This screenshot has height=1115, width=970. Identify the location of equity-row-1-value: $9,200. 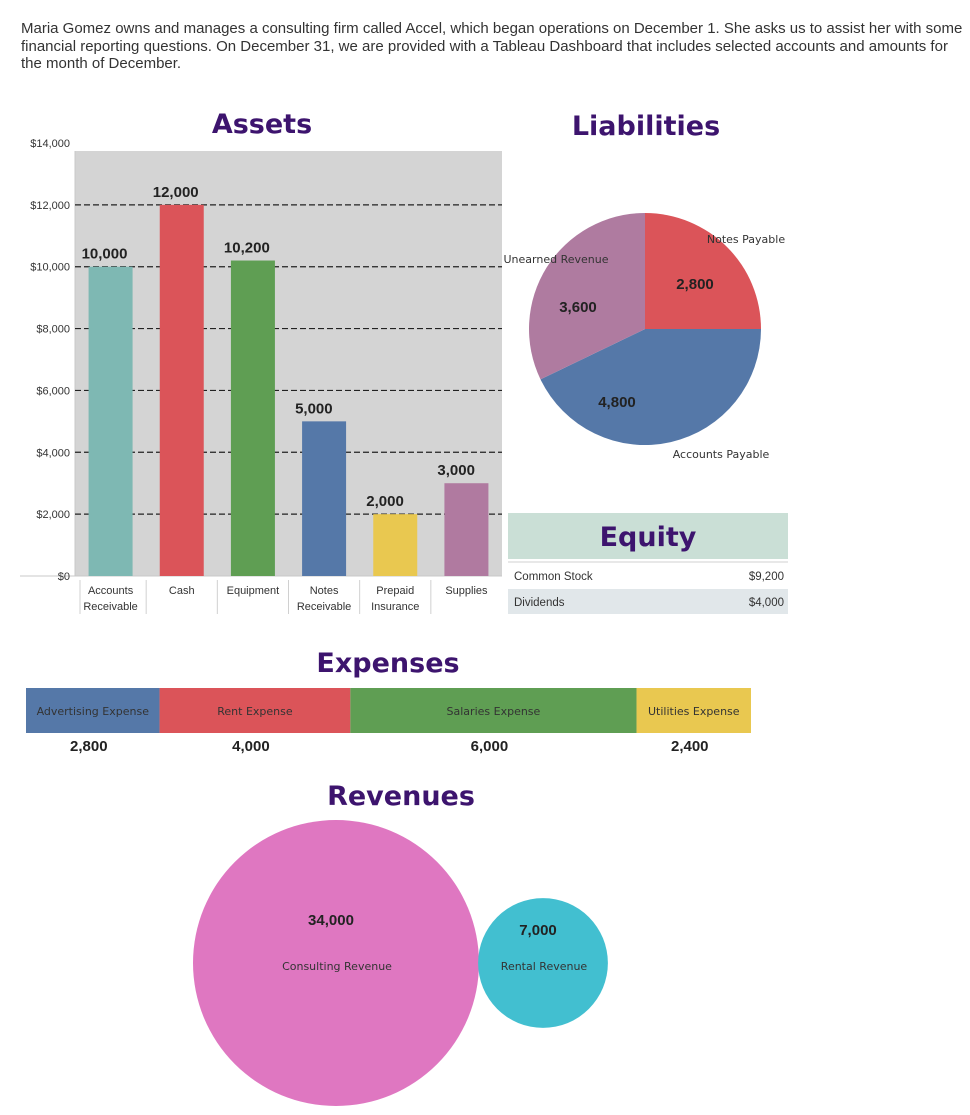
(766, 577).